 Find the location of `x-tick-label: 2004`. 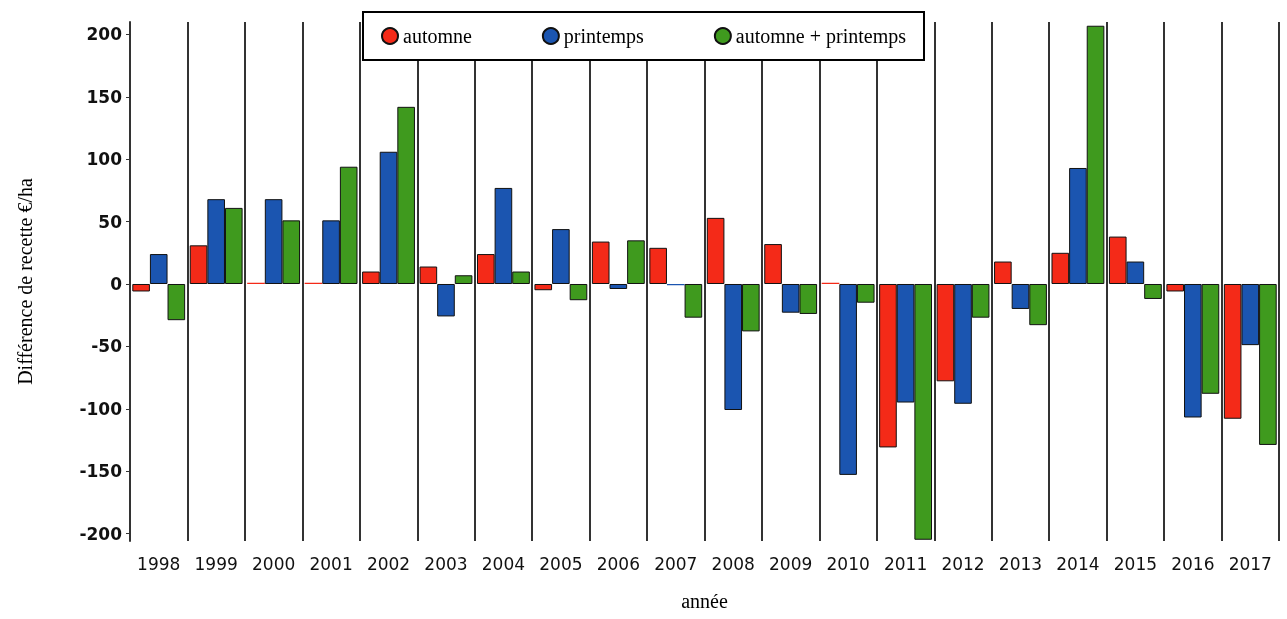

x-tick-label: 2004 is located at coordinates (503, 563).